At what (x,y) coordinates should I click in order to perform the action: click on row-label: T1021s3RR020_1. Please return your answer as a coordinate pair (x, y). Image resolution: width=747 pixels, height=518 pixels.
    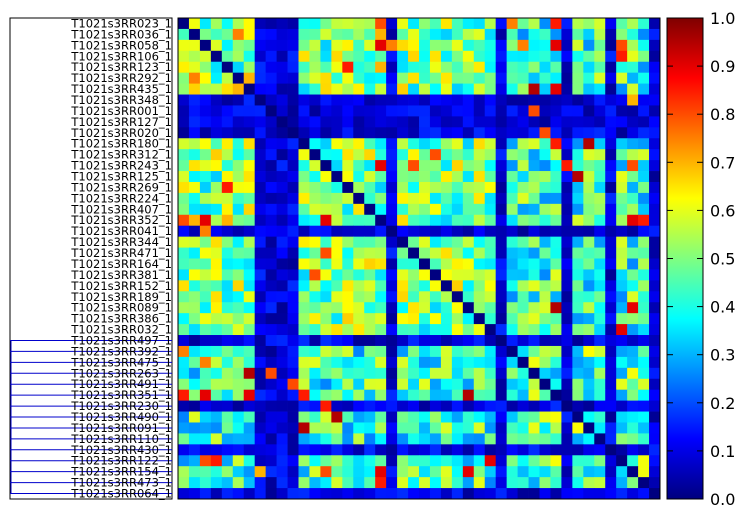
    Looking at the image, I should click on (121, 133).